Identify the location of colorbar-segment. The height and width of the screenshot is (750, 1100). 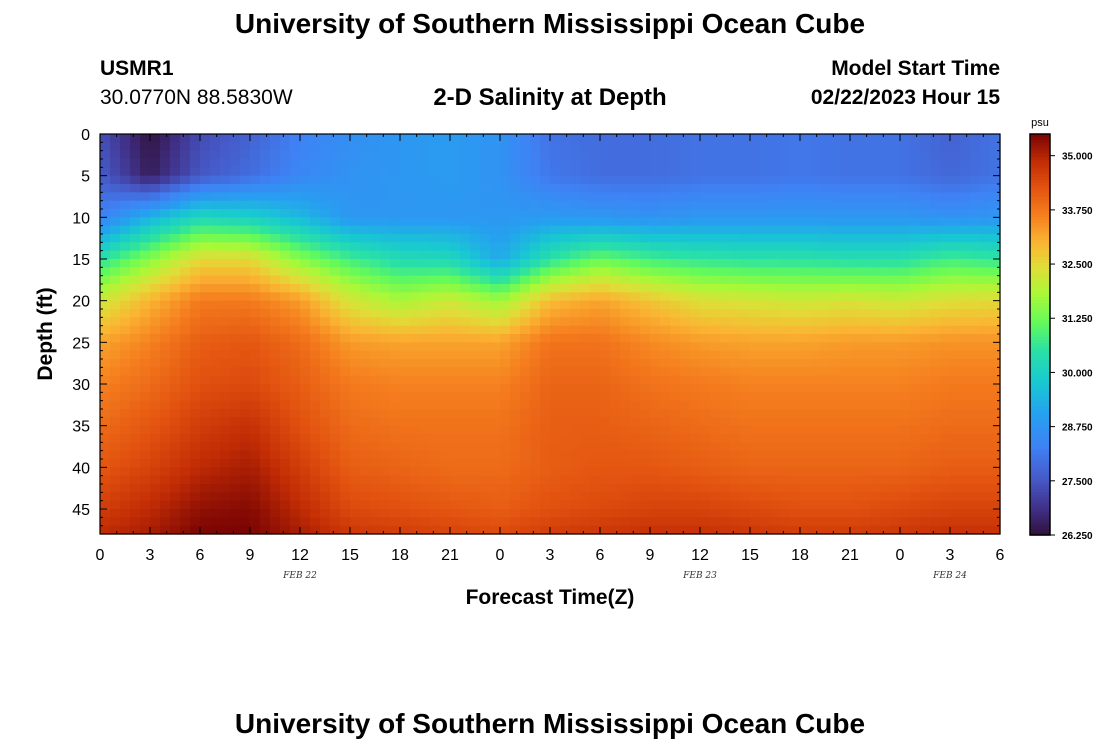
(1040, 150).